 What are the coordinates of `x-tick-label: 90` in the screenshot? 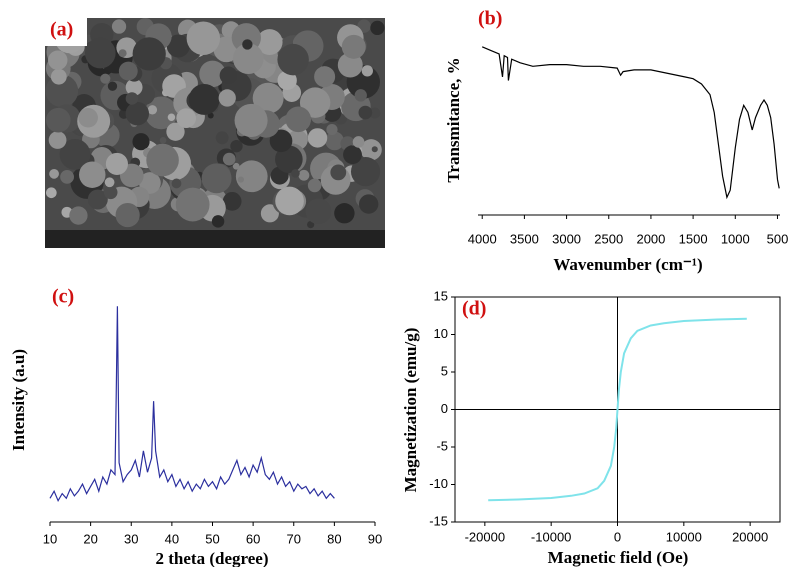 It's located at (375, 538).